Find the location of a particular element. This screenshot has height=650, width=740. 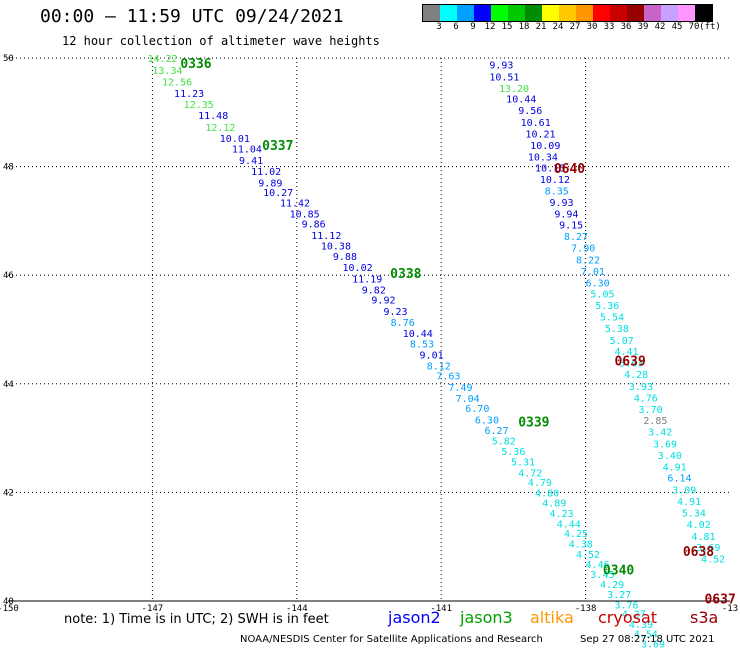

swh-value: 9.23 is located at coordinates (395, 312).